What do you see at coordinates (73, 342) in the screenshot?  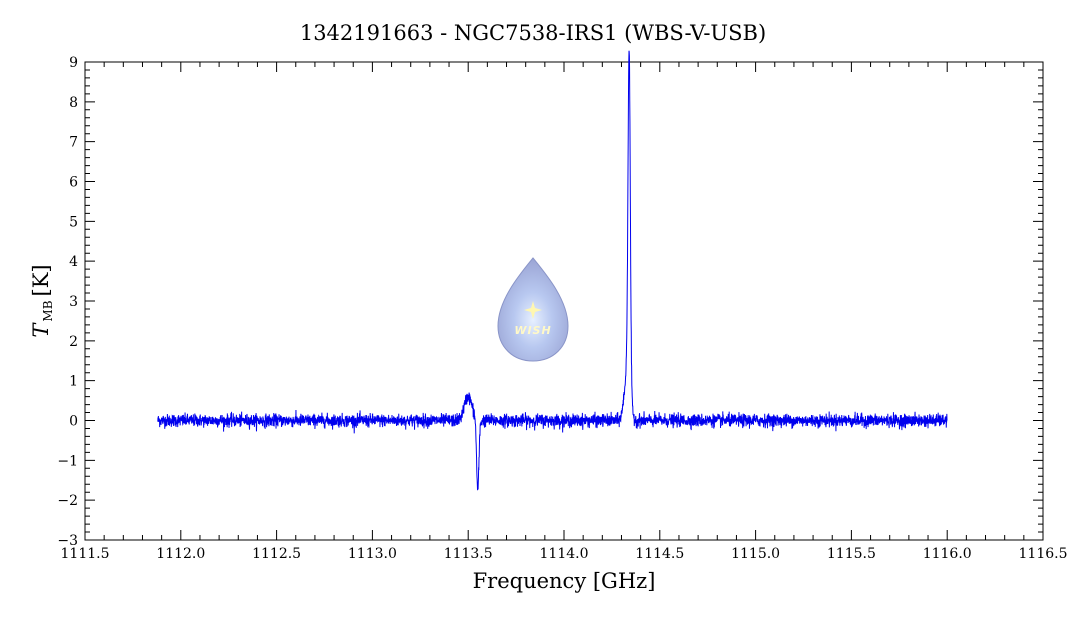 I see `y-tick-label: 2` at bounding box center [73, 342].